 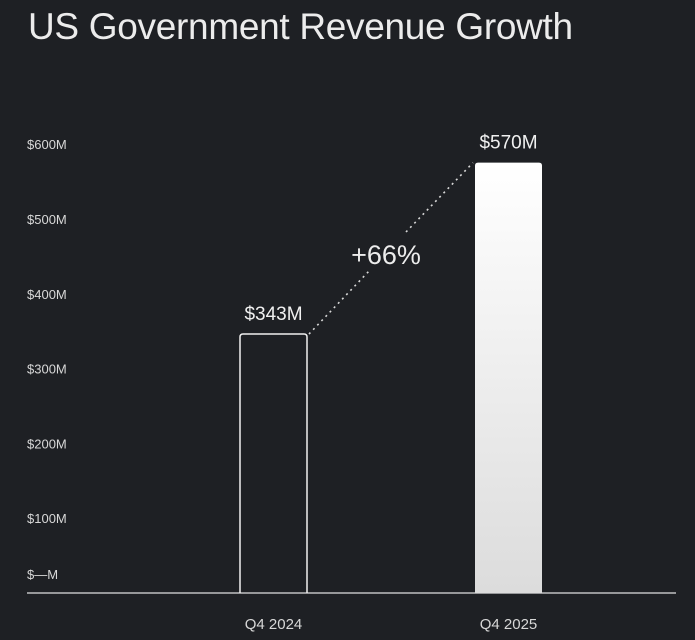 I want to click on y-tick-label: $600M, so click(x=47, y=144).